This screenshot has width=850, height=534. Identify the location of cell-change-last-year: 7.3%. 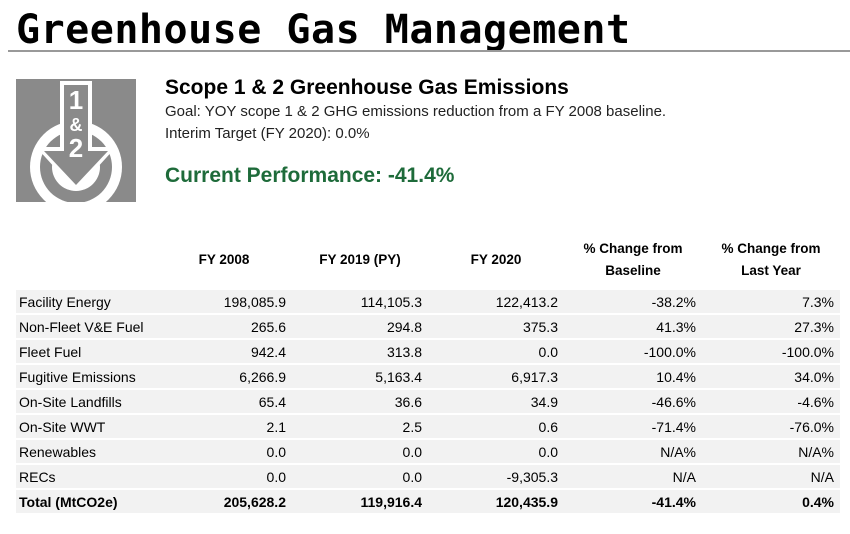
(771, 301).